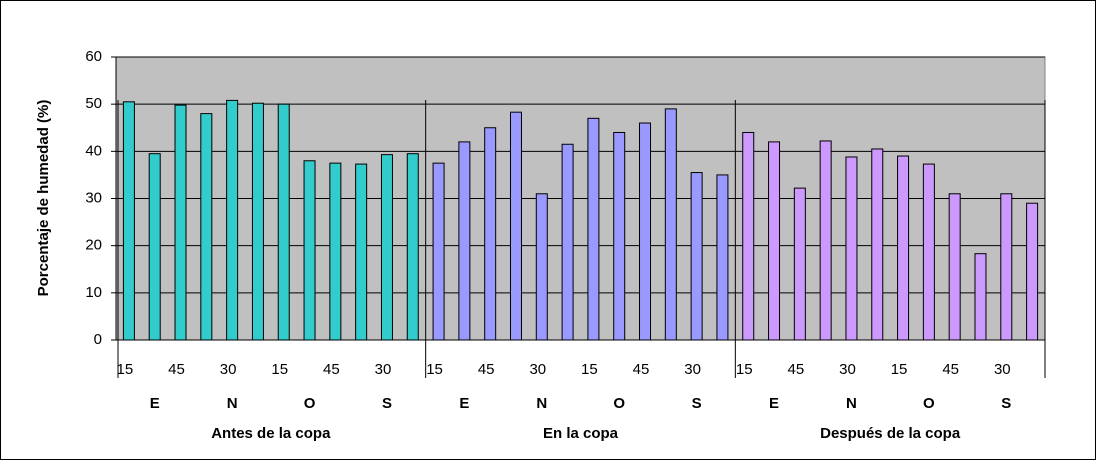 The width and height of the screenshot is (1096, 460). What do you see at coordinates (93, 245) in the screenshot?
I see `y-tick-label: 20` at bounding box center [93, 245].